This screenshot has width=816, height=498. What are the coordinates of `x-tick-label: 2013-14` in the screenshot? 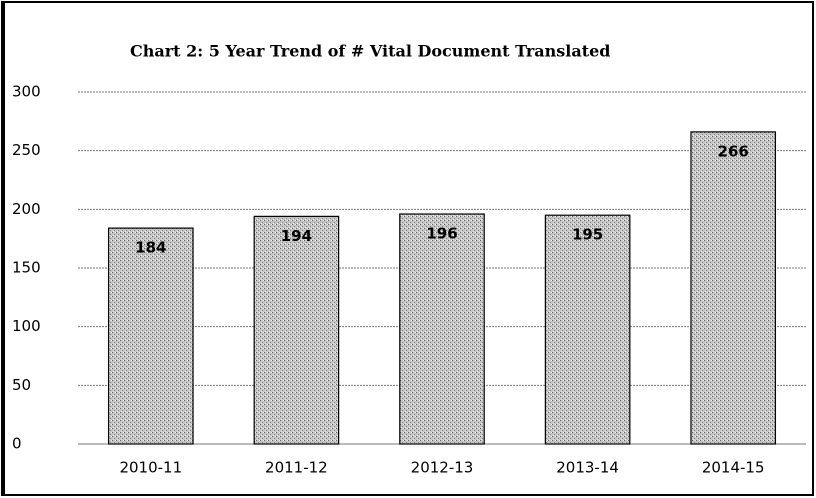 It's located at (587, 468).